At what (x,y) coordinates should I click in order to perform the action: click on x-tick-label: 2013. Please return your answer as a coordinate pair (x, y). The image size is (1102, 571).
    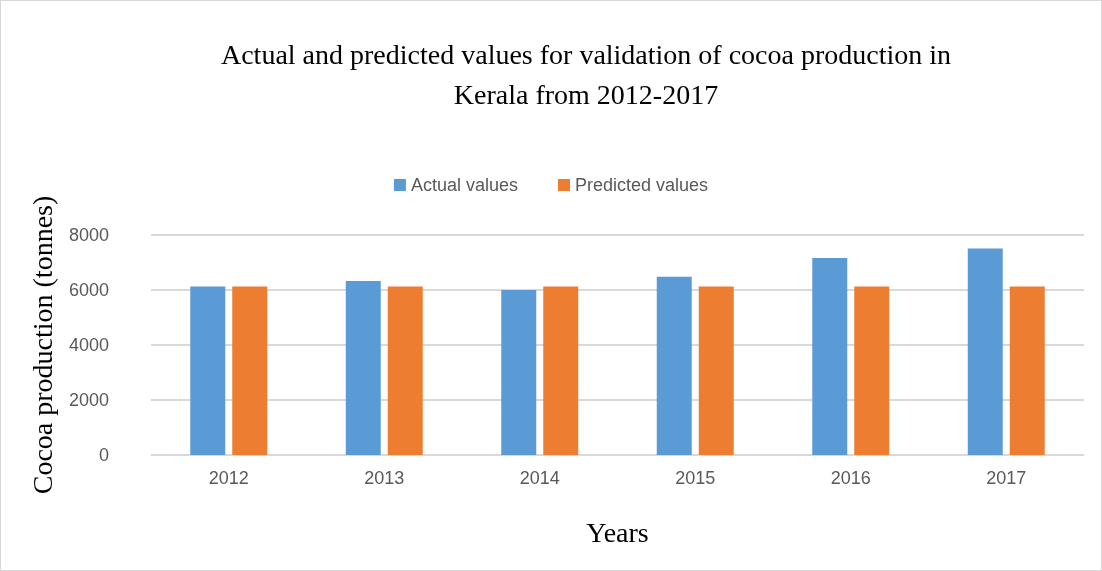
    Looking at the image, I should click on (384, 478).